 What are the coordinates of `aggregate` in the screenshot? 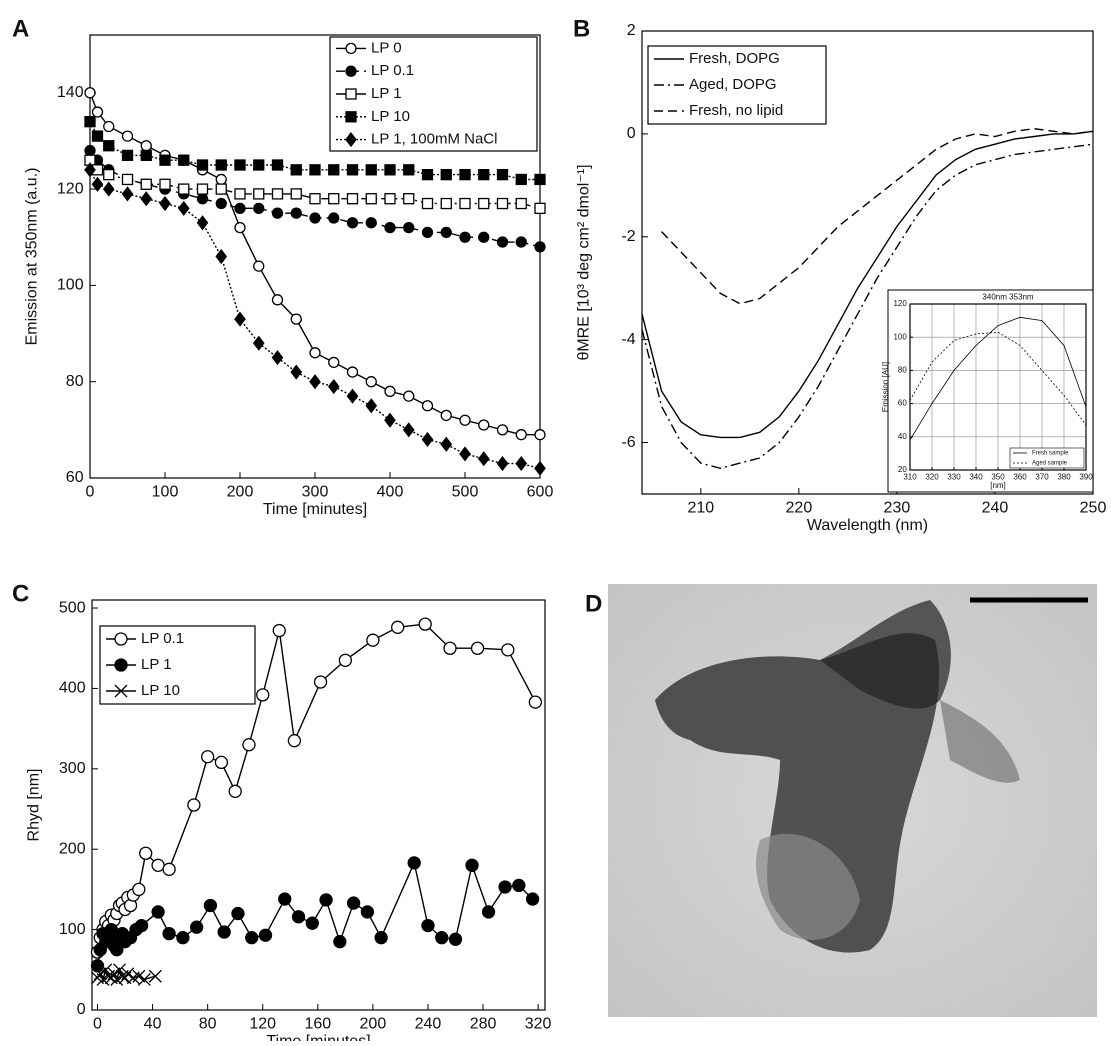 It's located at (797, 793).